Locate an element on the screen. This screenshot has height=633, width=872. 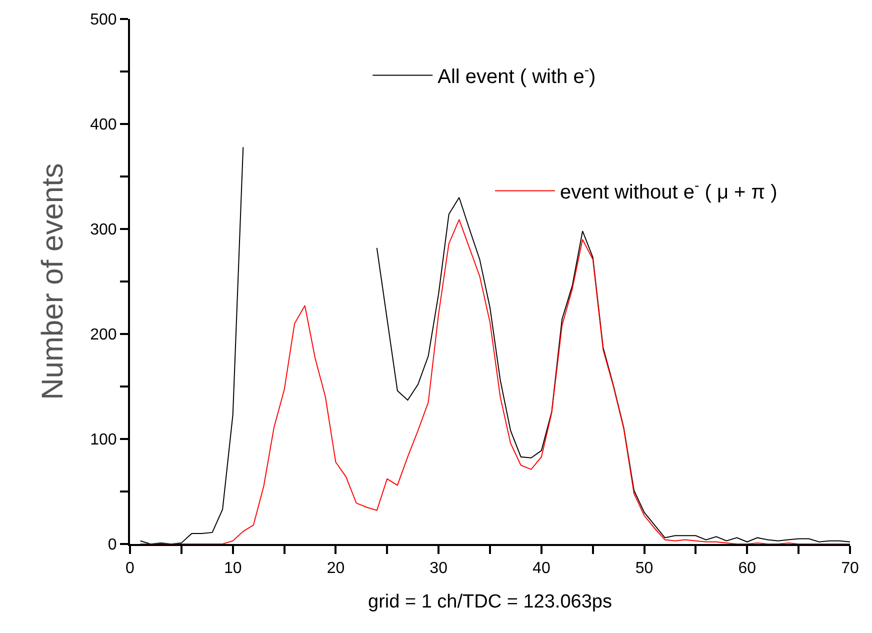
y-tick-label: 300 is located at coordinates (103, 230).